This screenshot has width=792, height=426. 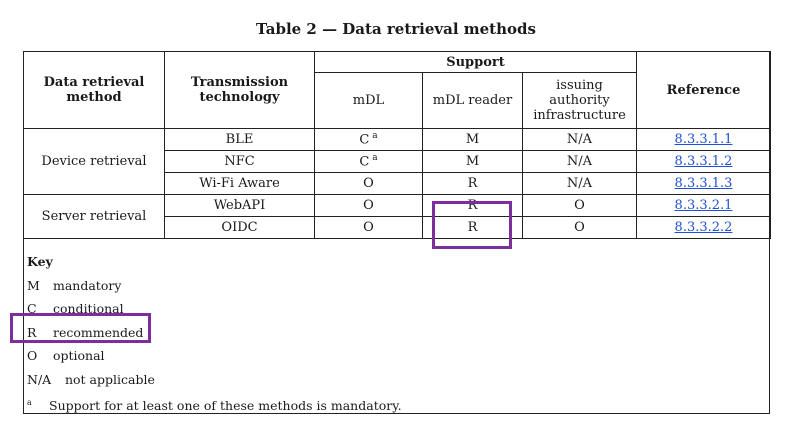 I want to click on table-row: OIDC O R O 8.3.3.2.2, so click(x=397, y=227).